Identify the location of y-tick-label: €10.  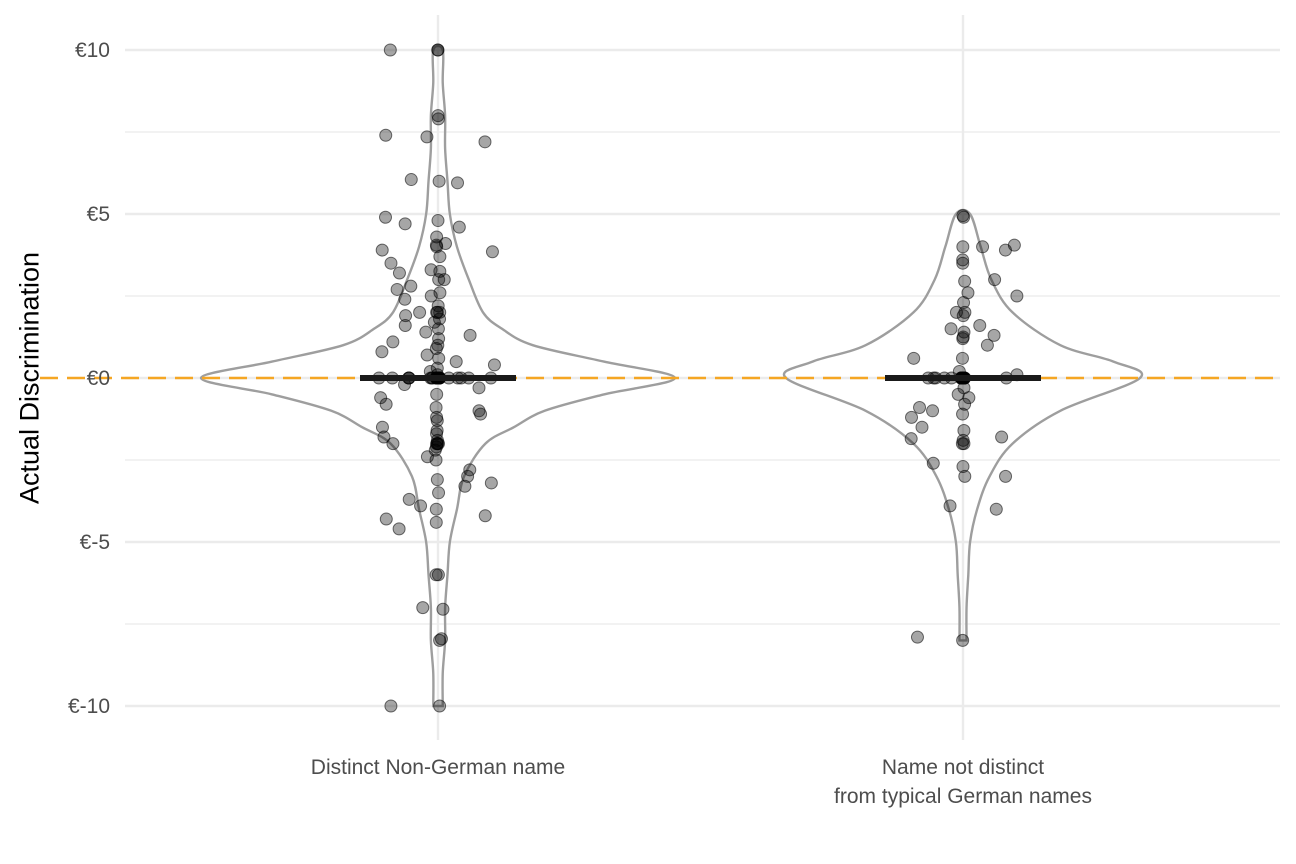
(92, 50).